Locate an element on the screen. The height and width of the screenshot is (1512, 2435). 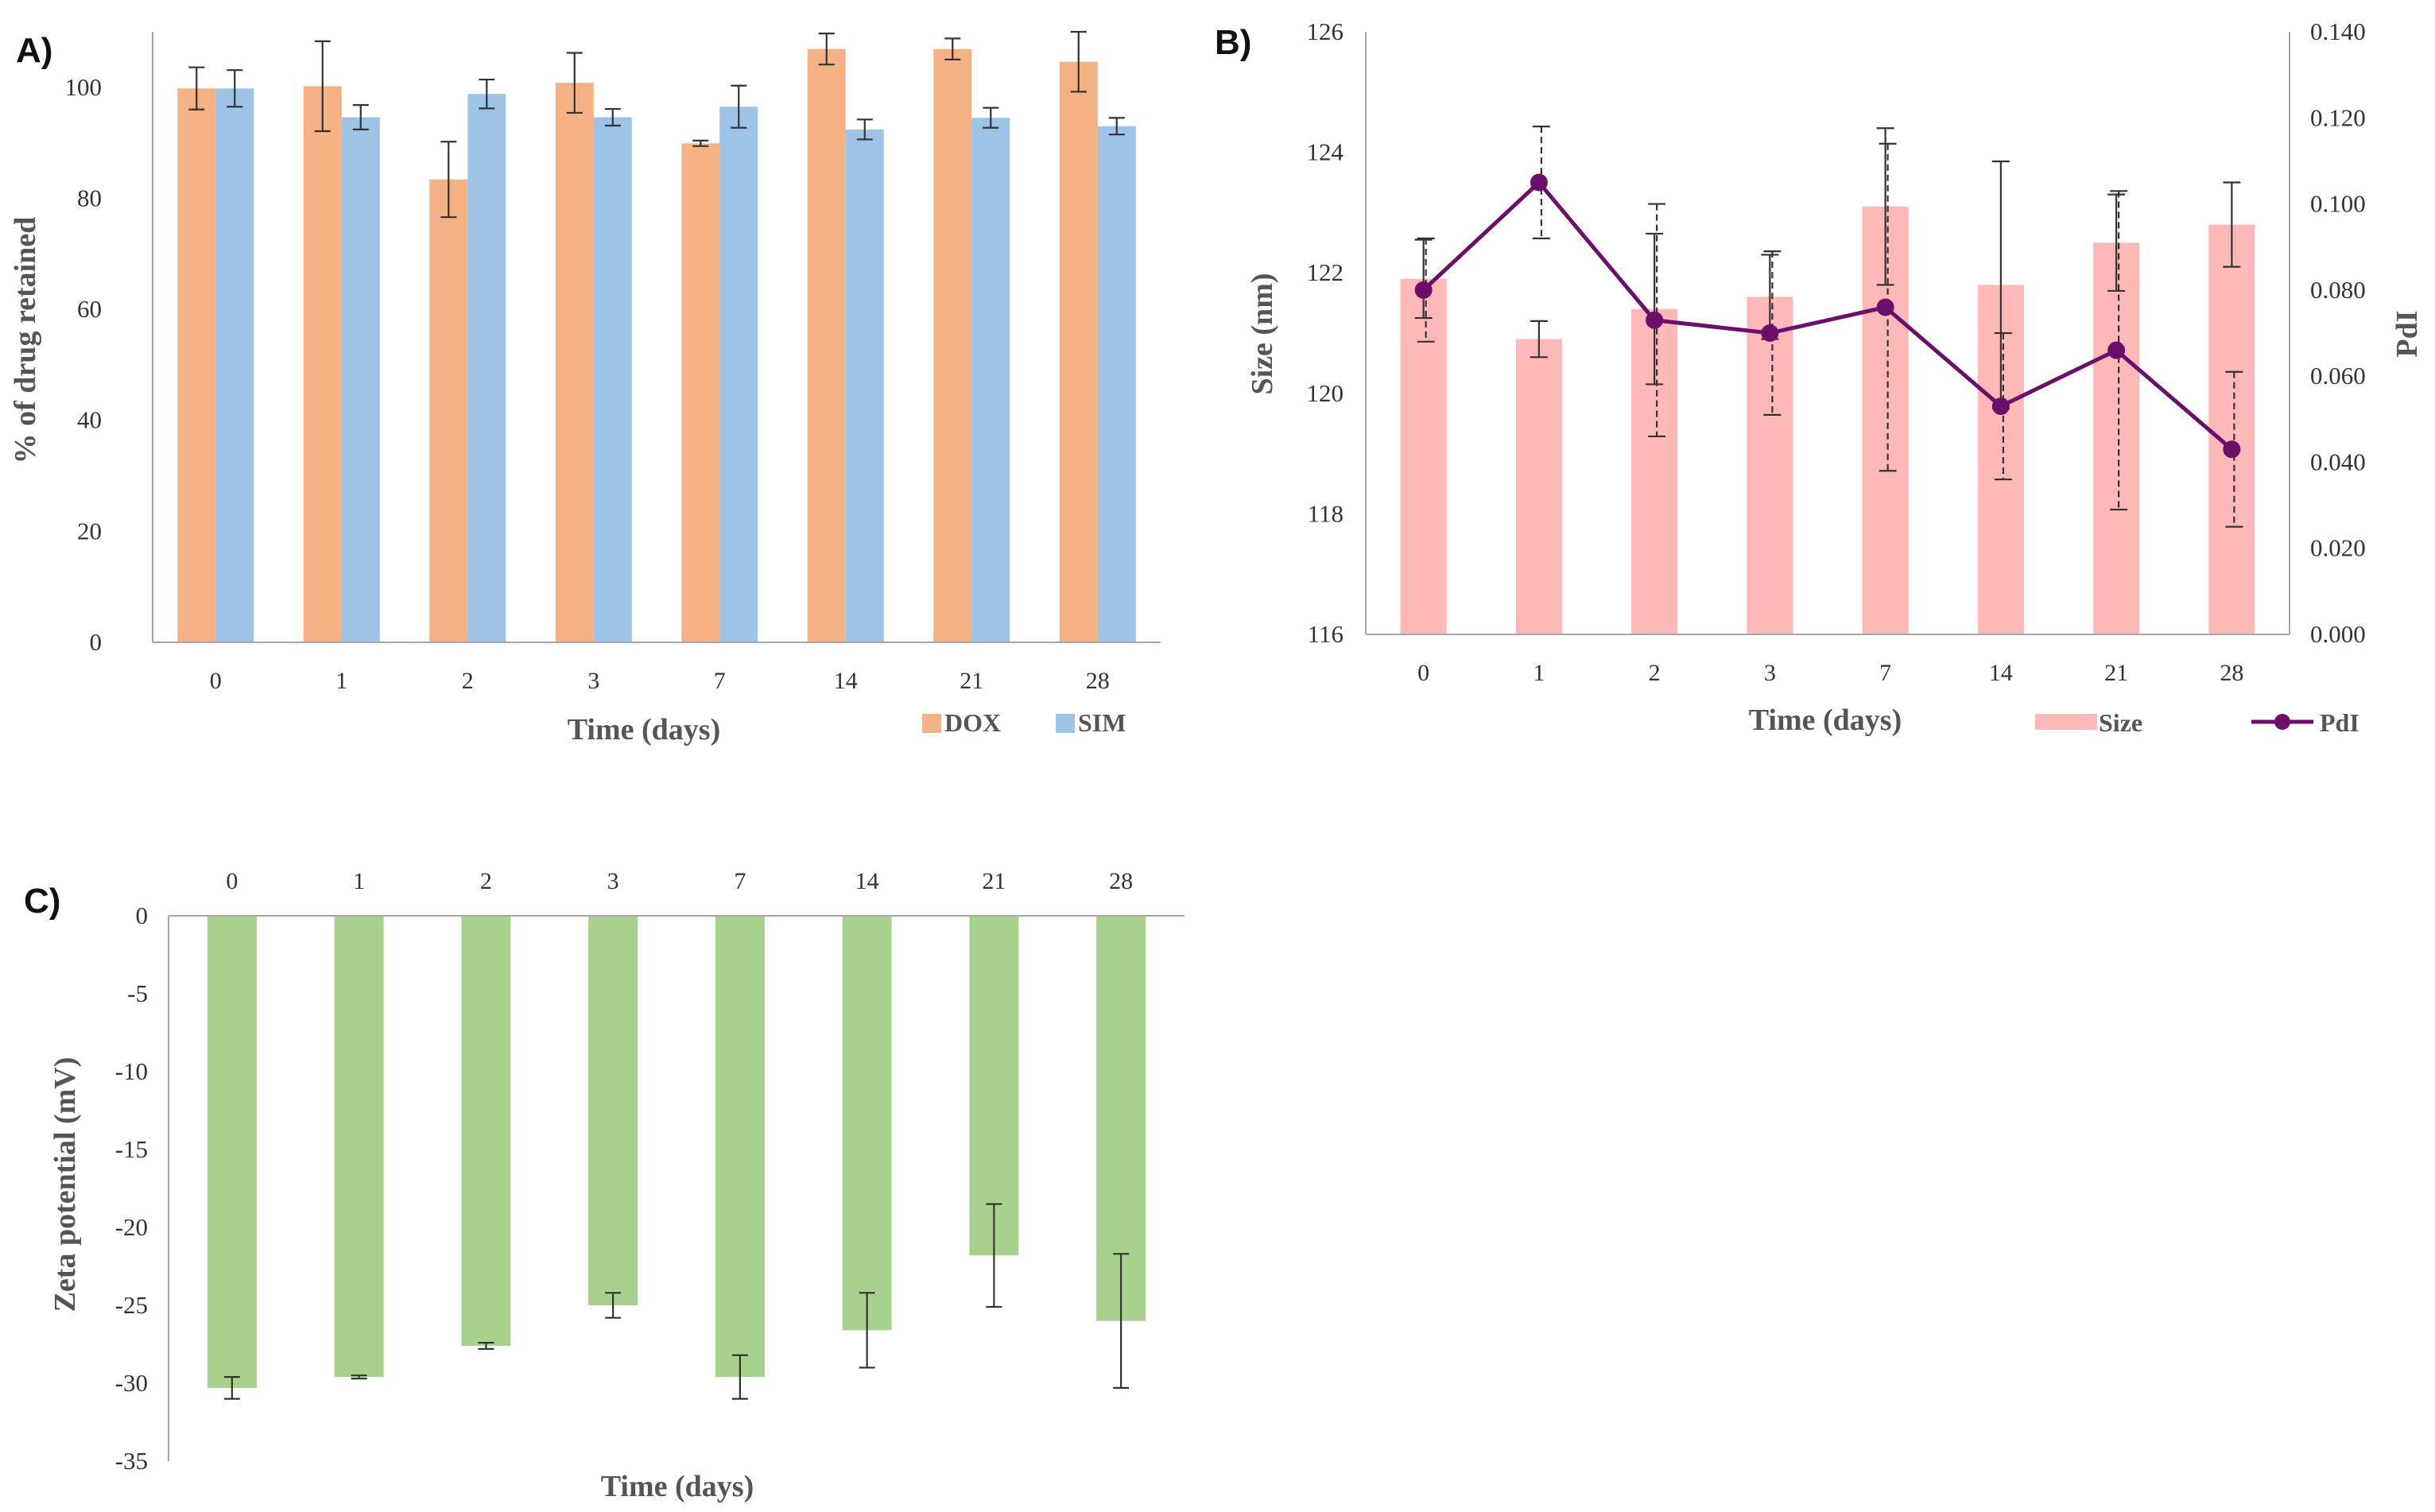
legend-dox-label: DOX is located at coordinates (972, 722).